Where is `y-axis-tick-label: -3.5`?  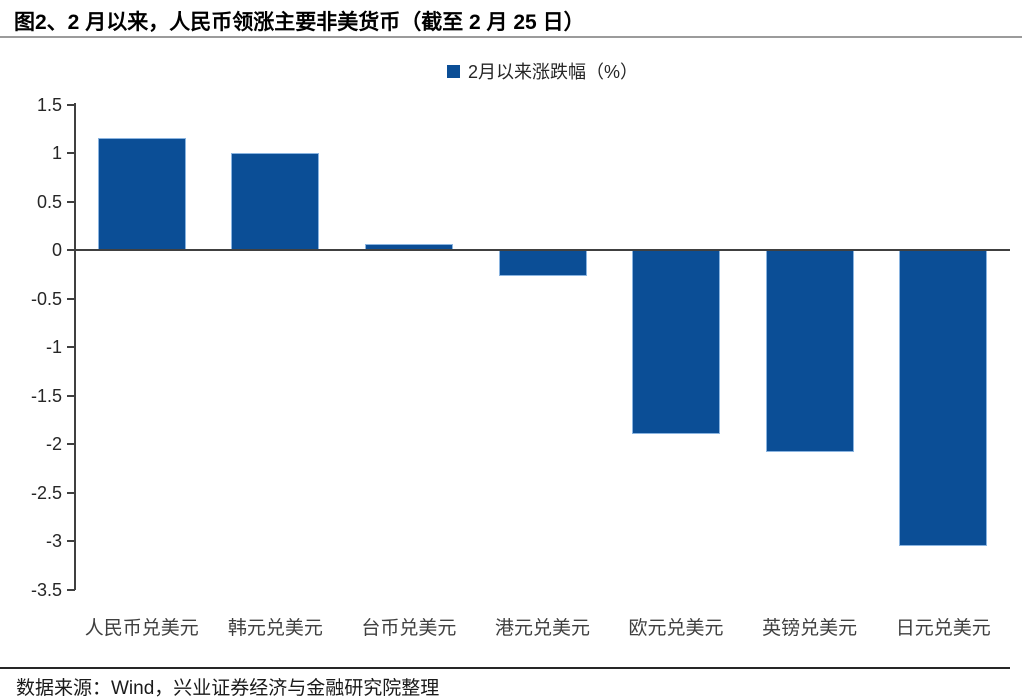
y-axis-tick-label: -3.5 is located at coordinates (46, 589).